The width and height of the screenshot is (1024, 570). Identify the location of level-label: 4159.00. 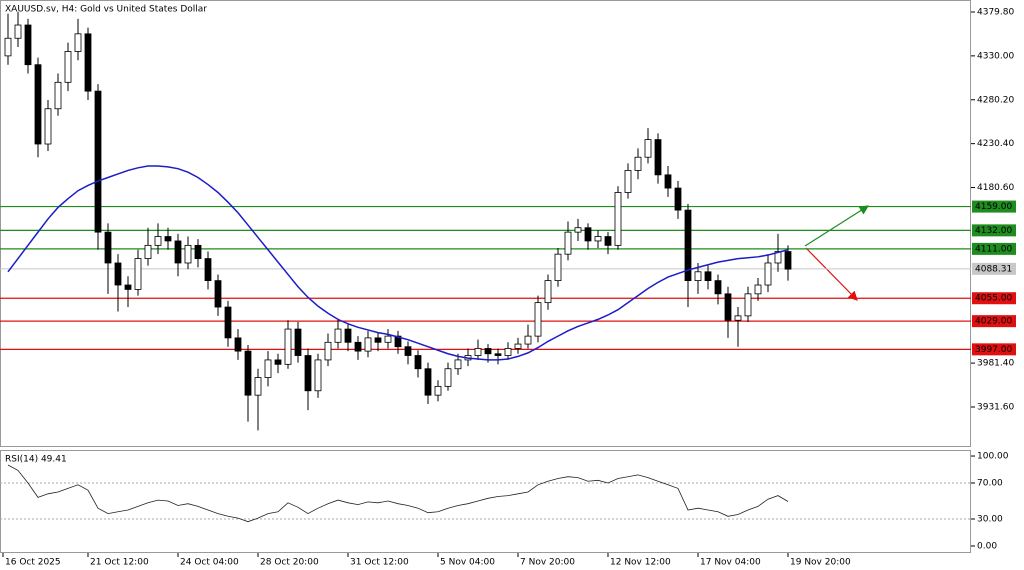
(993, 207).